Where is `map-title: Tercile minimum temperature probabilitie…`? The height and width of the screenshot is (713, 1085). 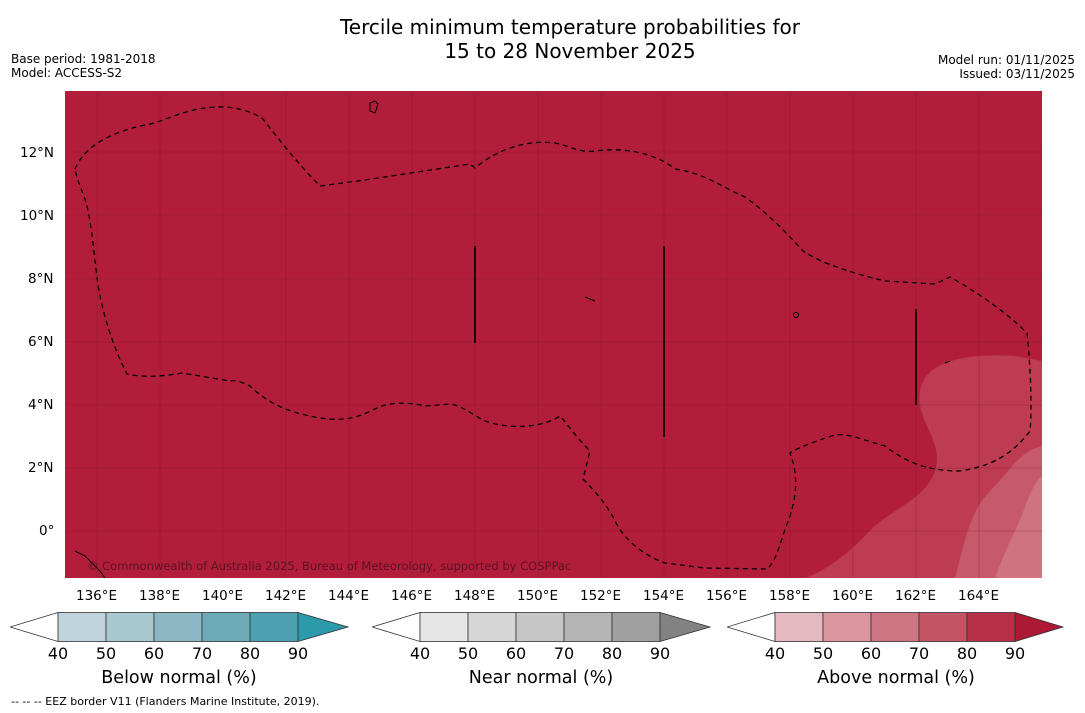 map-title: Tercile minimum temperature probabilitie… is located at coordinates (570, 39).